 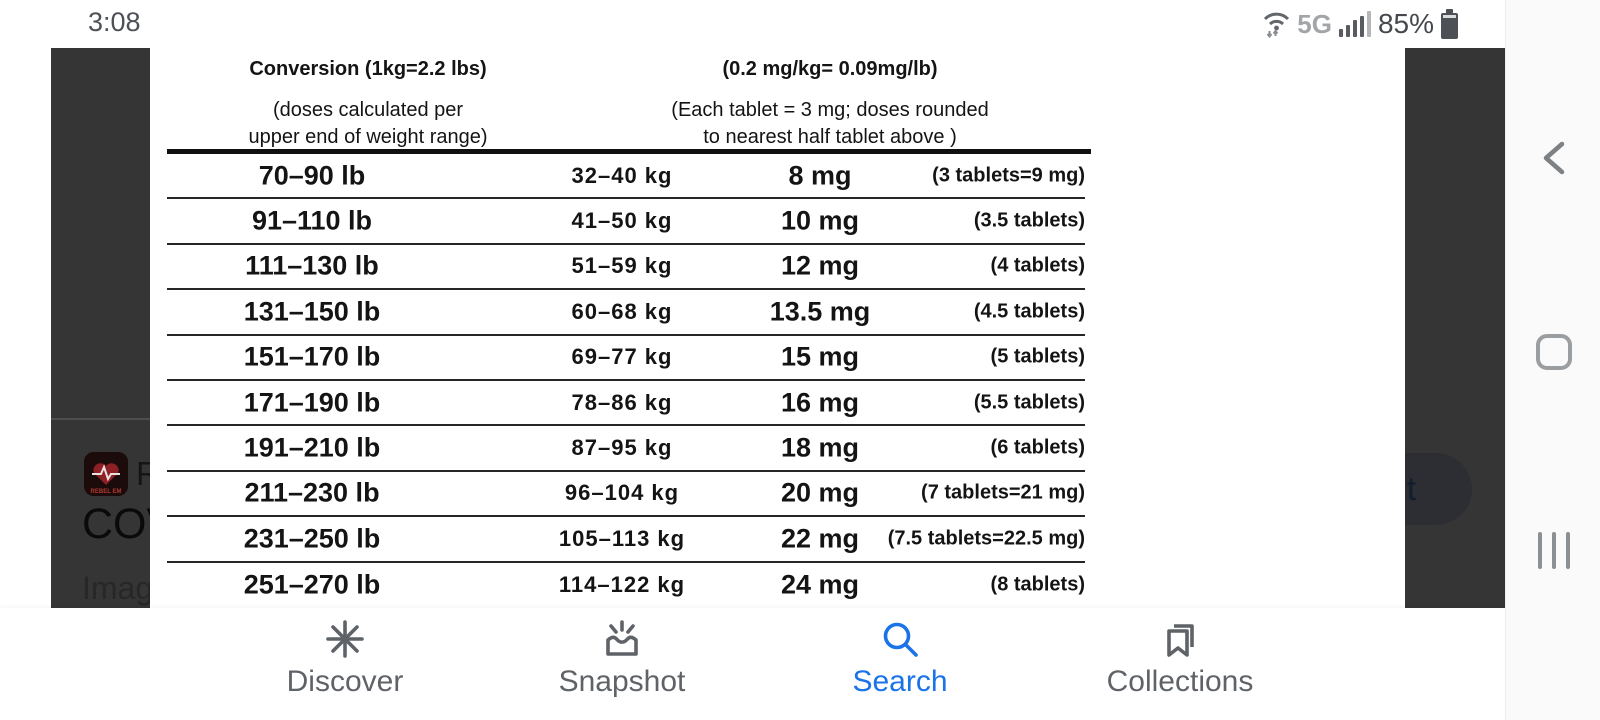 I want to click on table-row: 191–210 lb 87–95 kg 18 mg (6 tablets), so click(x=626, y=449).